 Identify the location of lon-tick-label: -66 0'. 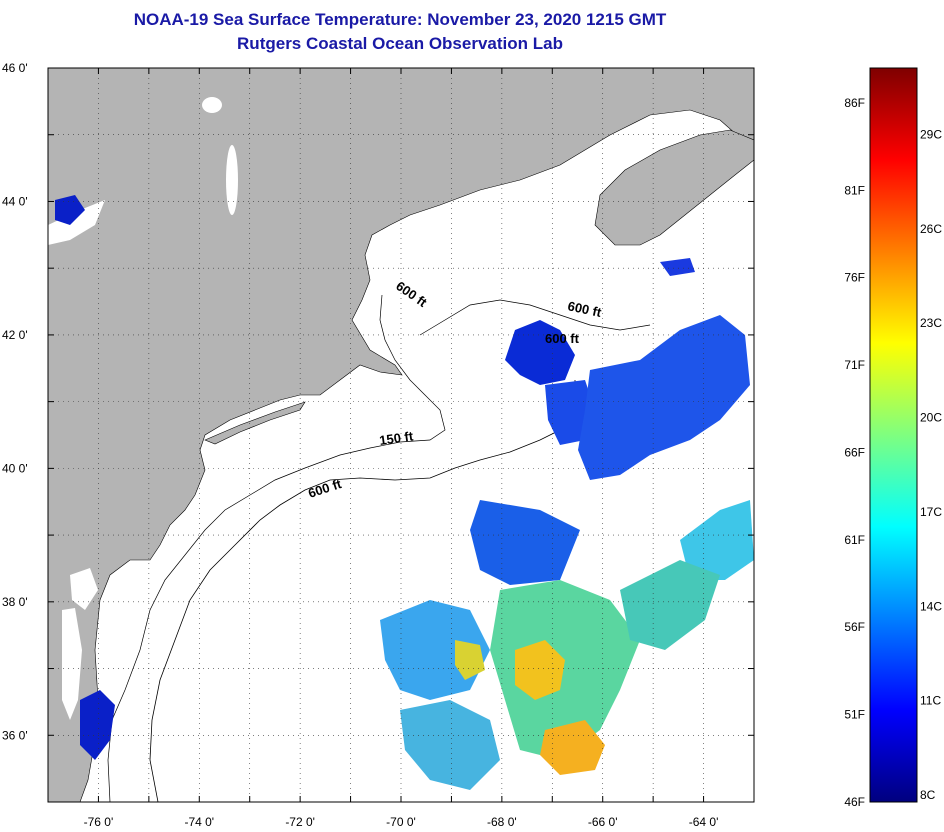
(603, 822).